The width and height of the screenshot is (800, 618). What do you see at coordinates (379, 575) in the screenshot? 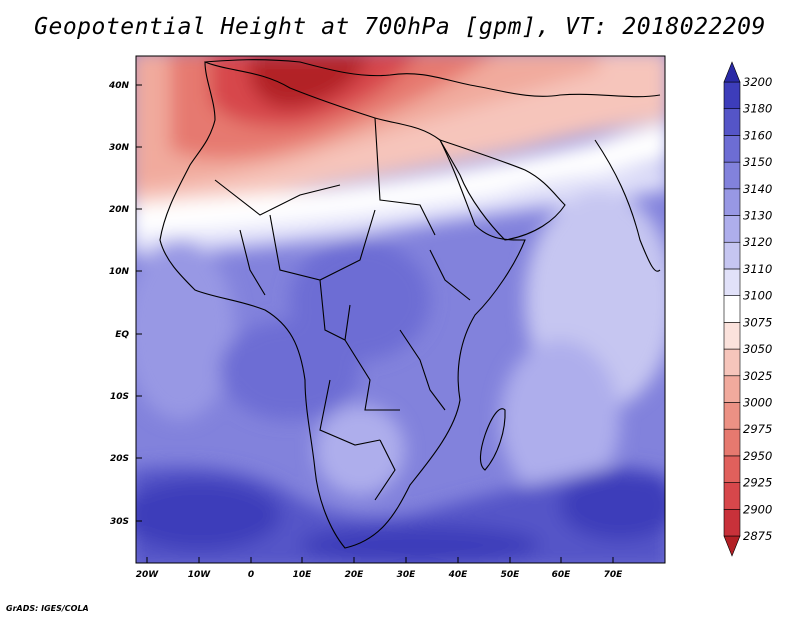
I see `longitude-labels: 20W 10W 0 10E 20E 30E 40E 50E 60E 70E` at bounding box center [379, 575].